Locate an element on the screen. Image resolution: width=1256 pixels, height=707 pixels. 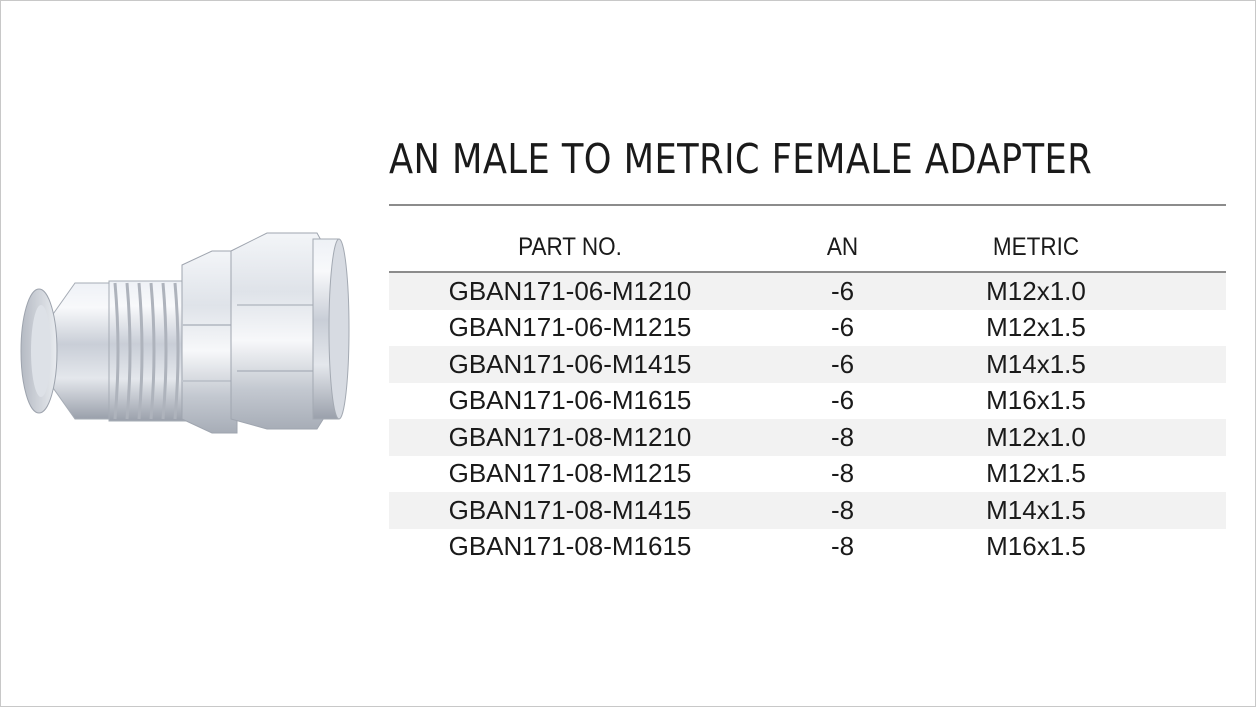
cell-part-no: GBAN171-06-M1210 is located at coordinates (570, 290).